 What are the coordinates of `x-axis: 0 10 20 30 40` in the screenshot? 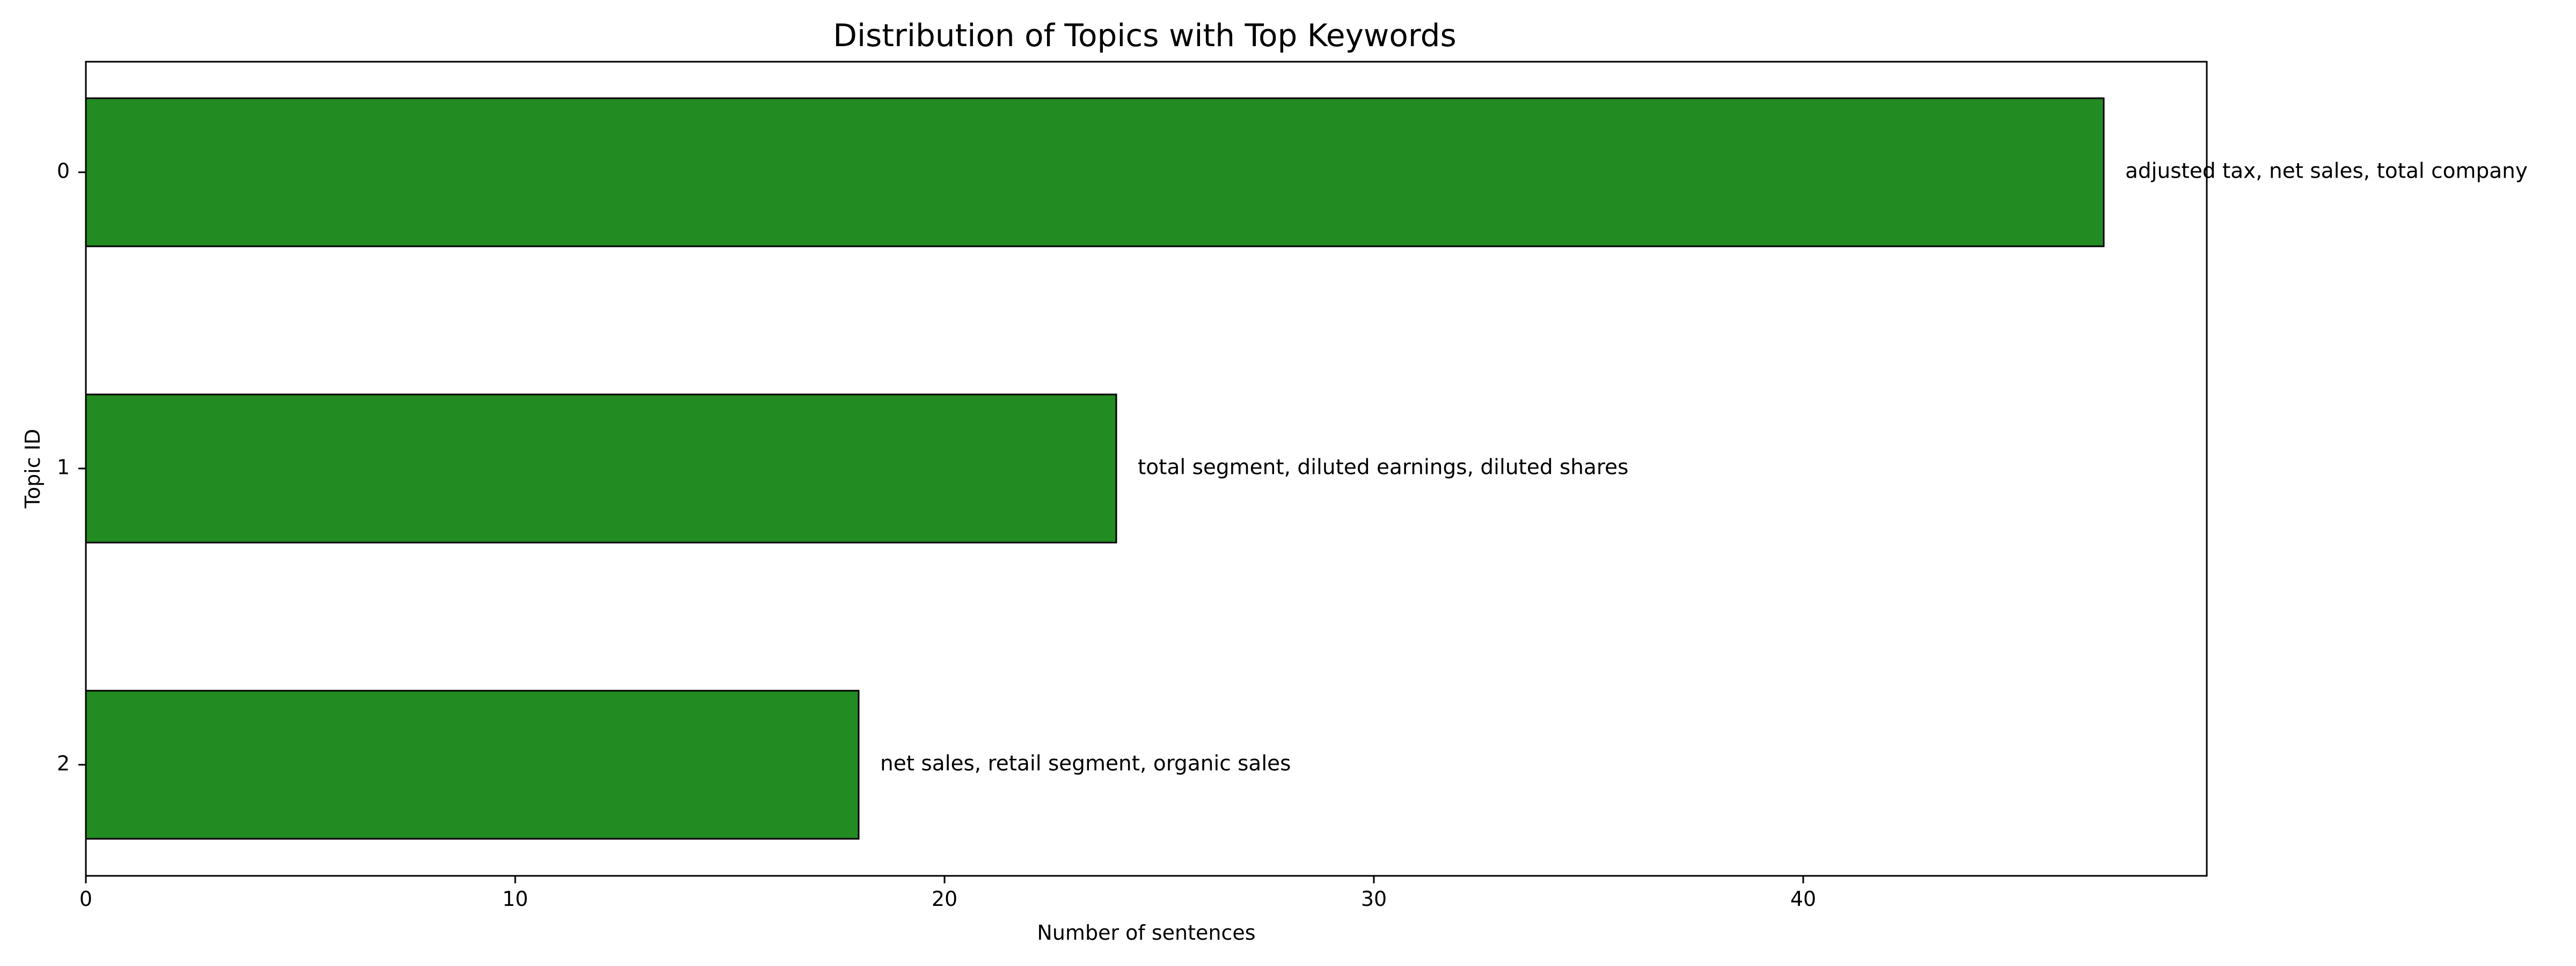 It's located at (947, 893).